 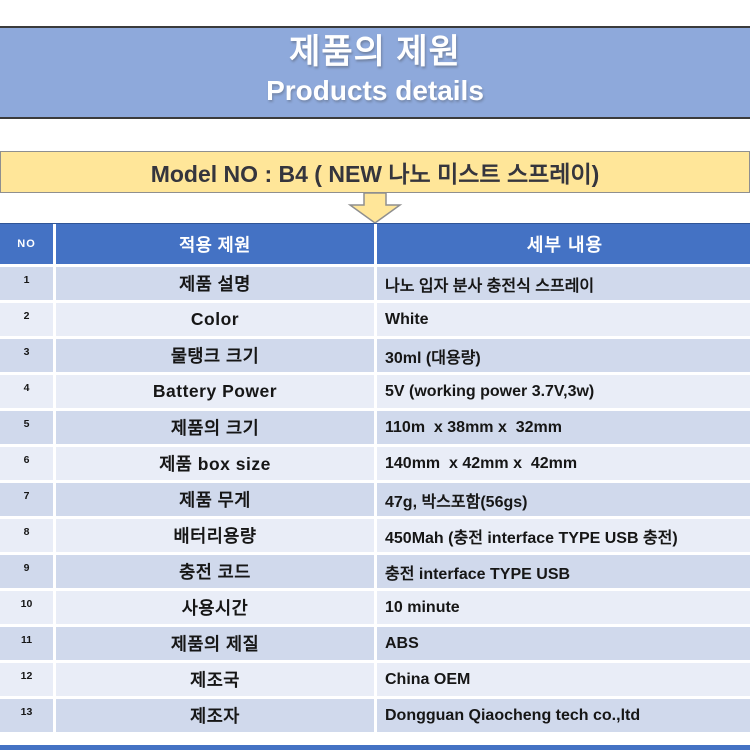 What do you see at coordinates (563, 535) in the screenshot?
I see `spec-detail: 450Mah (충전 interface TYPE USB 충전)` at bounding box center [563, 535].